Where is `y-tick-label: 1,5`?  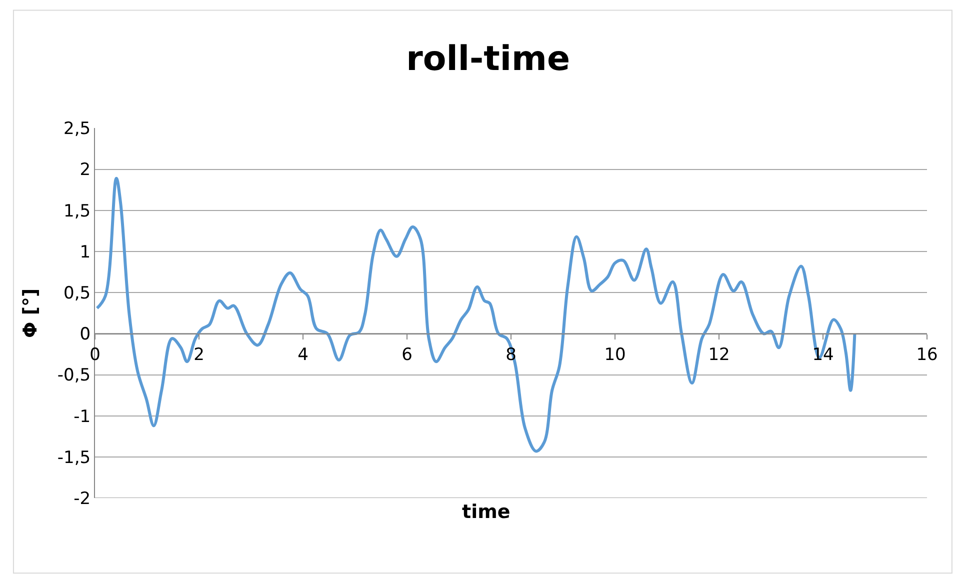 y-tick-label: 1,5 is located at coordinates (77, 211).